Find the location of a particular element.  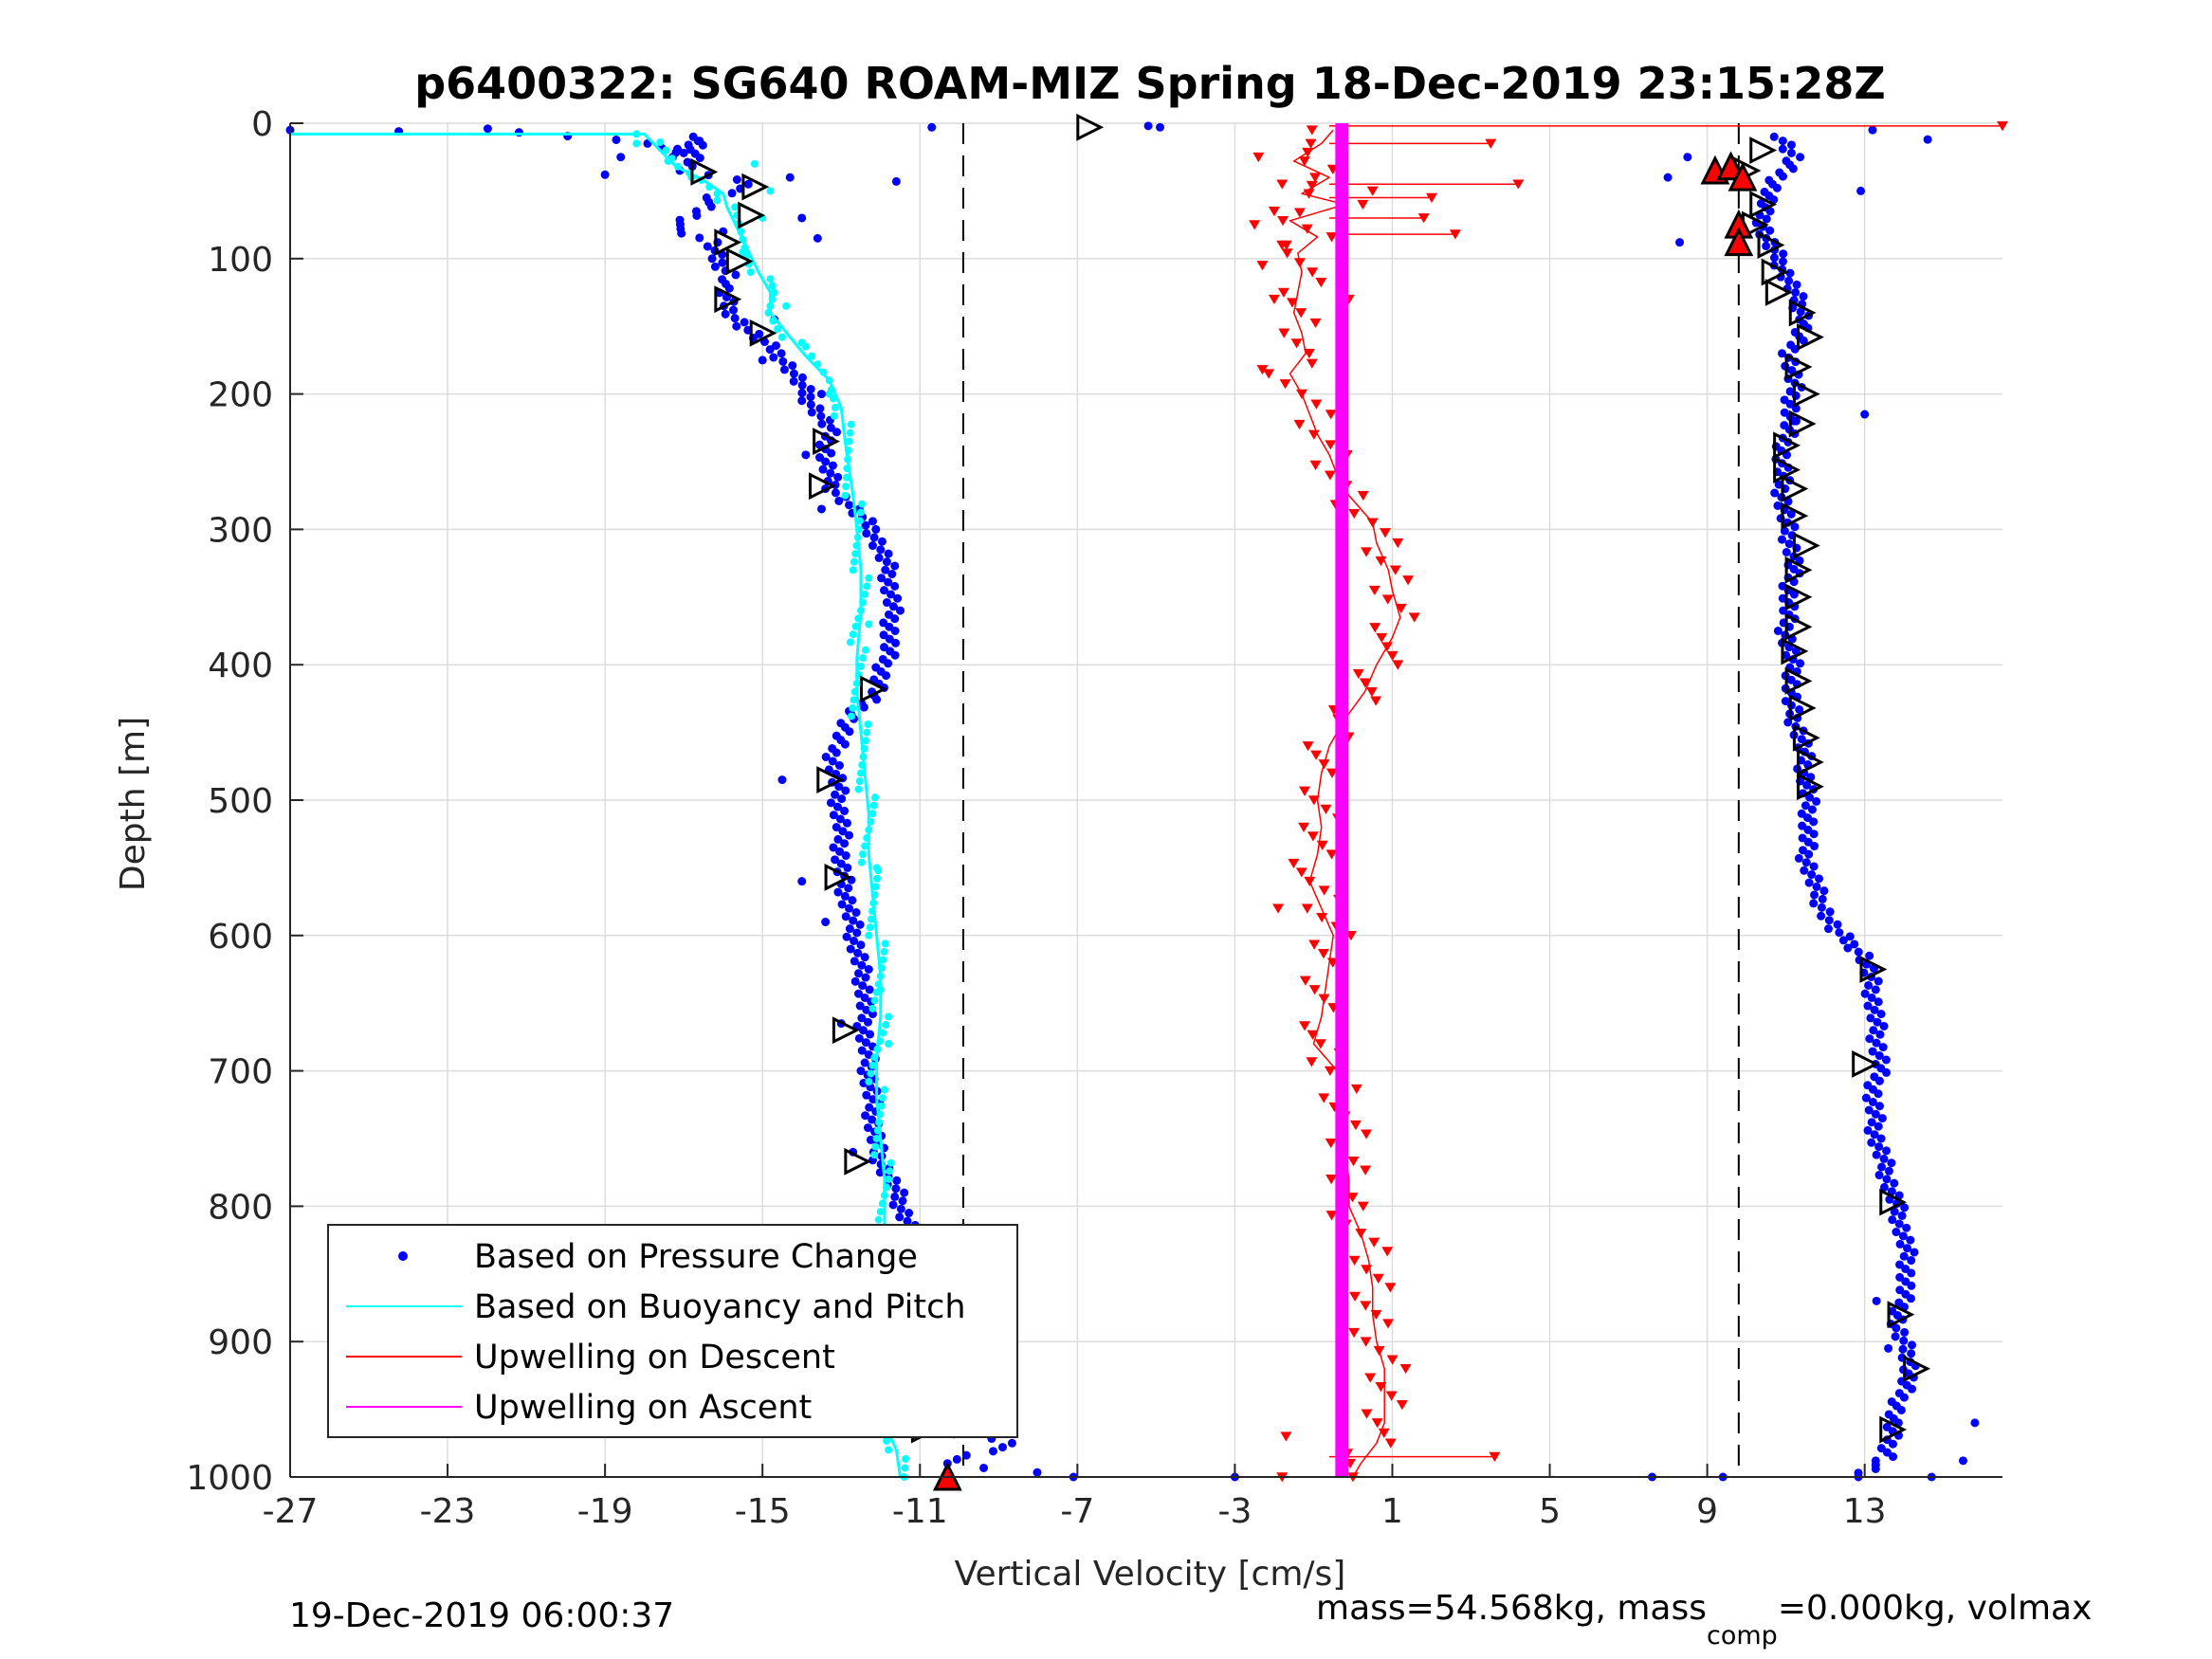

y-tick-label: 600 is located at coordinates (240, 937).